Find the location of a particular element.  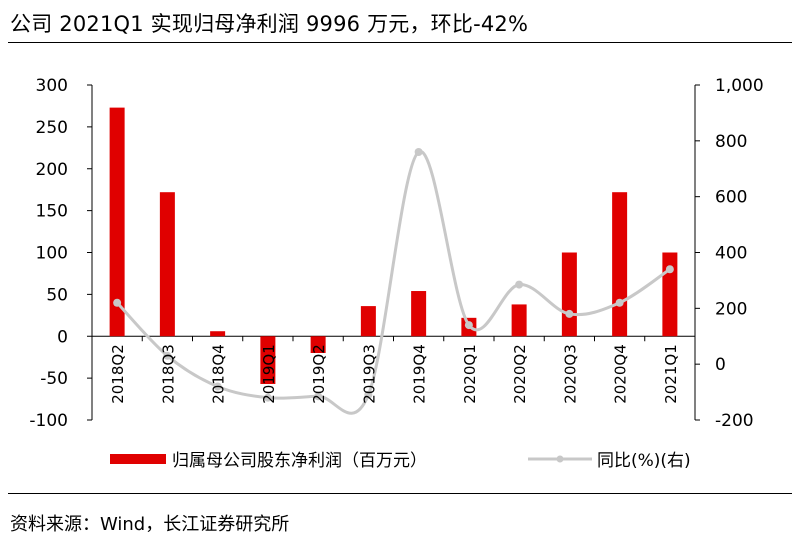

left-tick-label: 300 is located at coordinates (52, 86).